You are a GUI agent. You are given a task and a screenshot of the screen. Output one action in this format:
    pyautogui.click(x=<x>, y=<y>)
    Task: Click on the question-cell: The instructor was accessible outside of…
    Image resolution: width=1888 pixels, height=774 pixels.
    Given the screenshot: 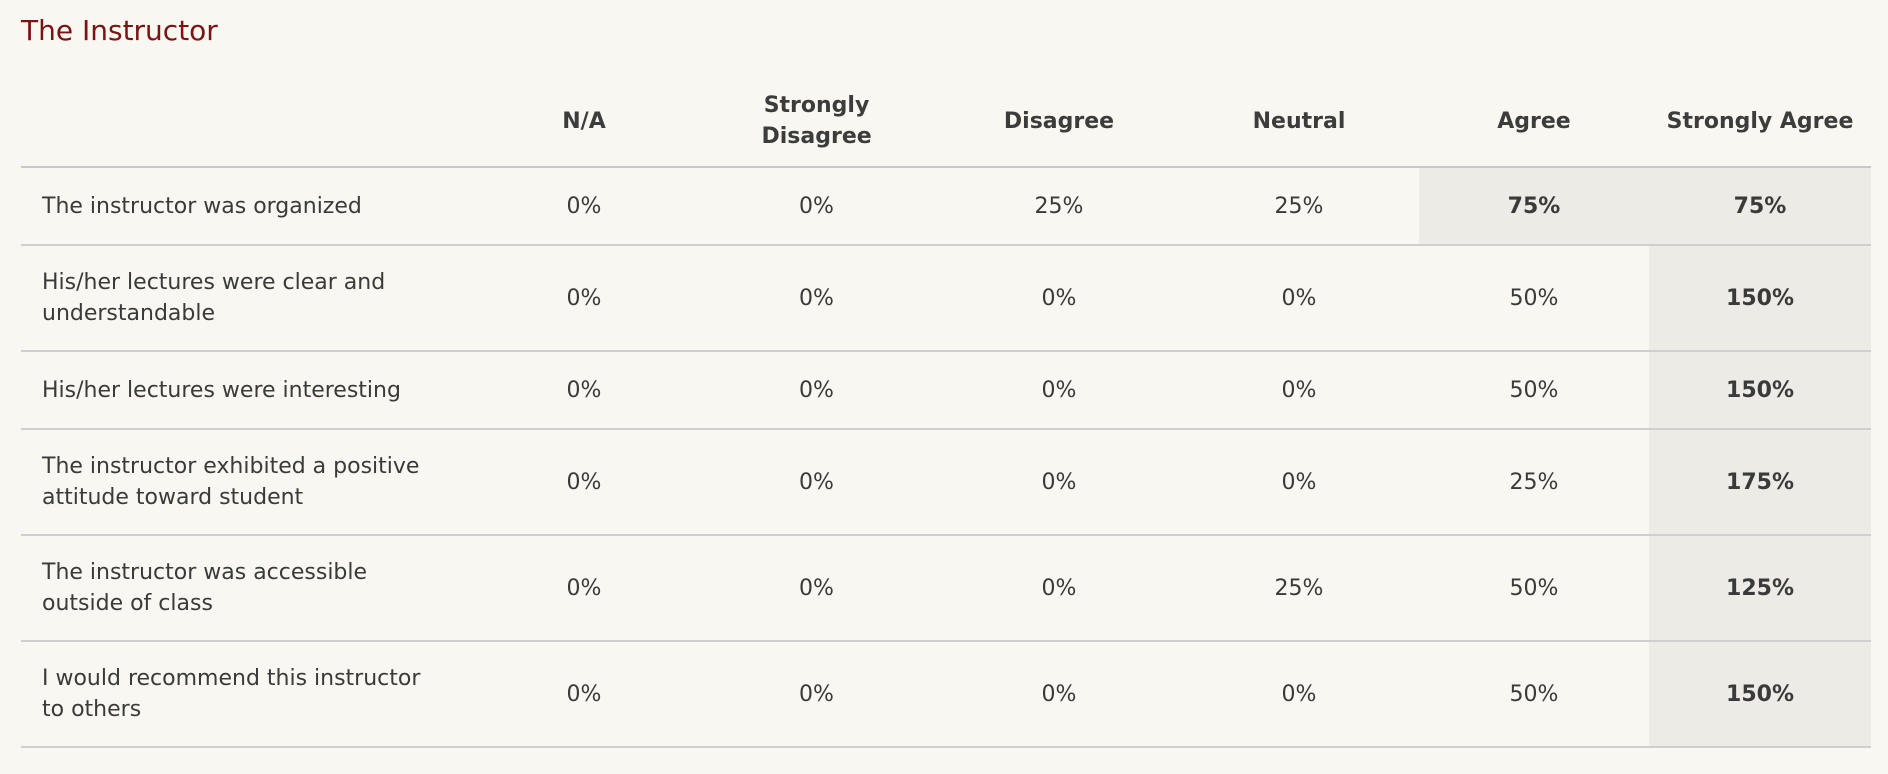 What is the action you would take?
    pyautogui.click(x=247, y=588)
    